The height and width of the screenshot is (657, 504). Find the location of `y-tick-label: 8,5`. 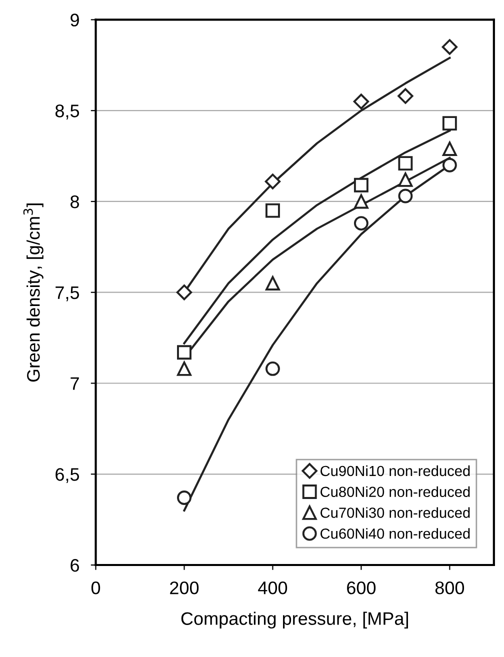

y-tick-label: 8,5 is located at coordinates (67, 112).